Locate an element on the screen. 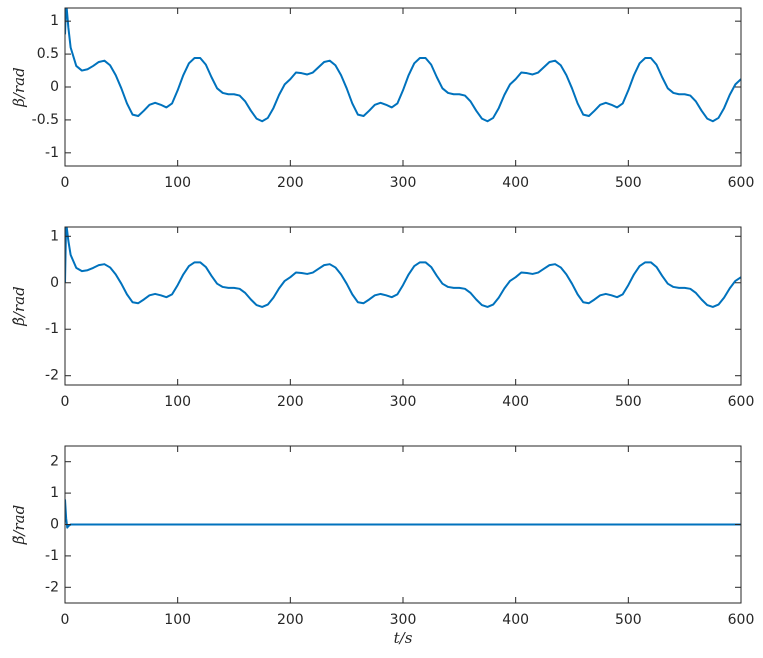 This screenshot has width=763, height=658. y-tick-label: 0.5 is located at coordinates (48, 54).